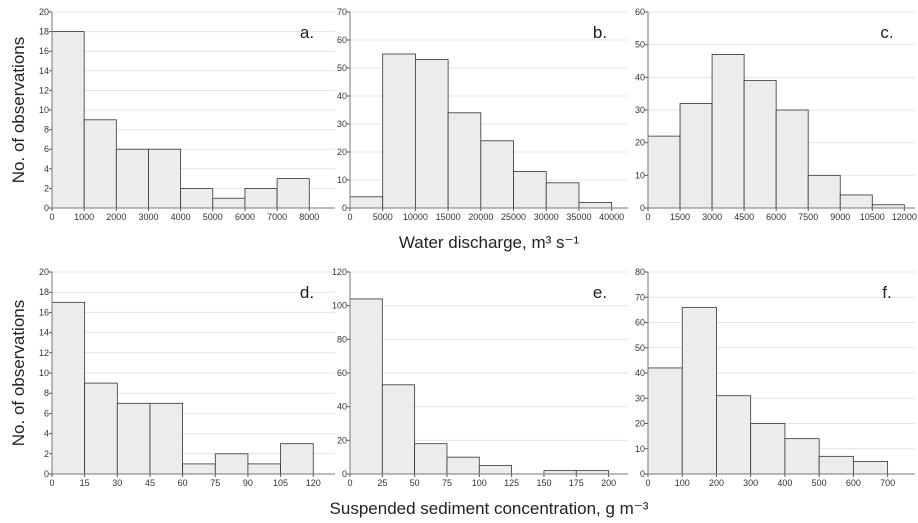  Describe the element at coordinates (448, 217) in the screenshot. I see `x-tick-label: 15000` at that location.